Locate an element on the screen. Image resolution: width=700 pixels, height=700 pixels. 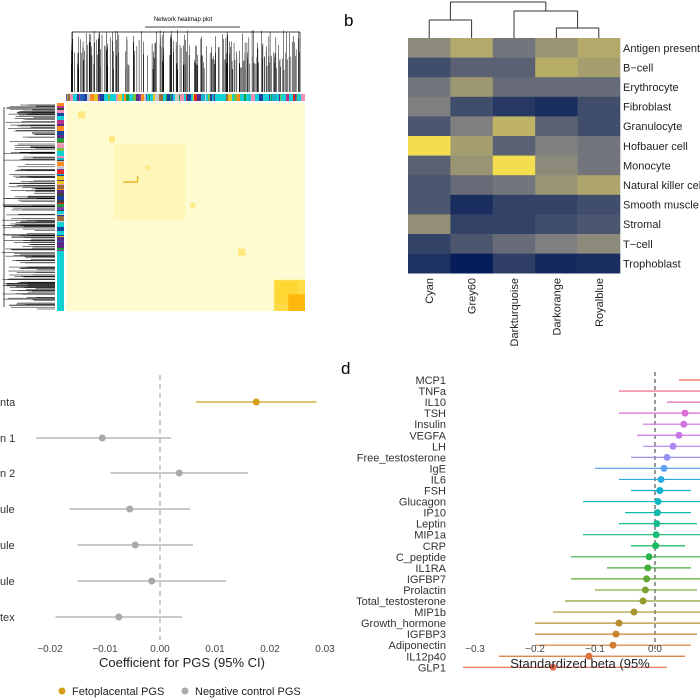
row-label: Insulin is located at coordinates (430, 425).